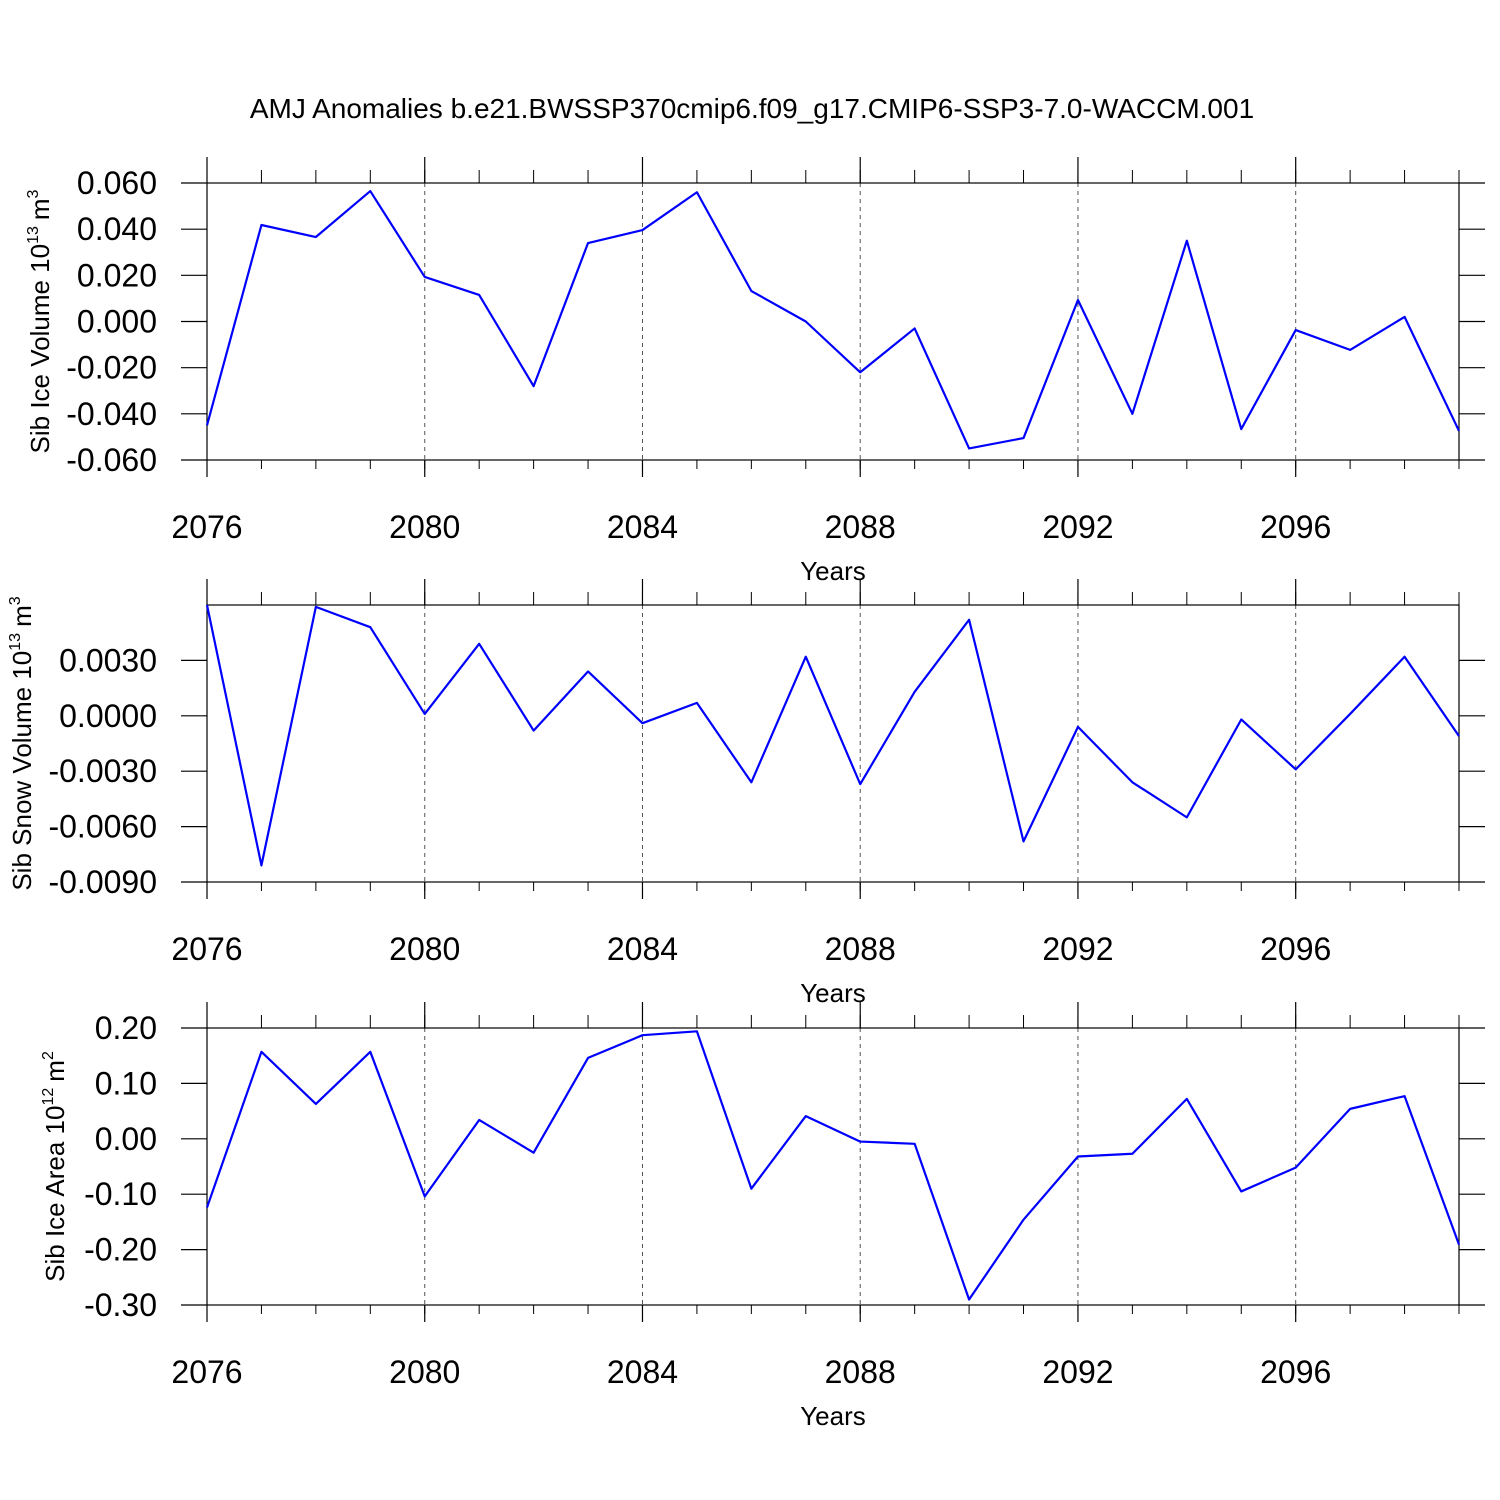  What do you see at coordinates (111, 460) in the screenshot?
I see `y-tick-label: -0.060` at bounding box center [111, 460].